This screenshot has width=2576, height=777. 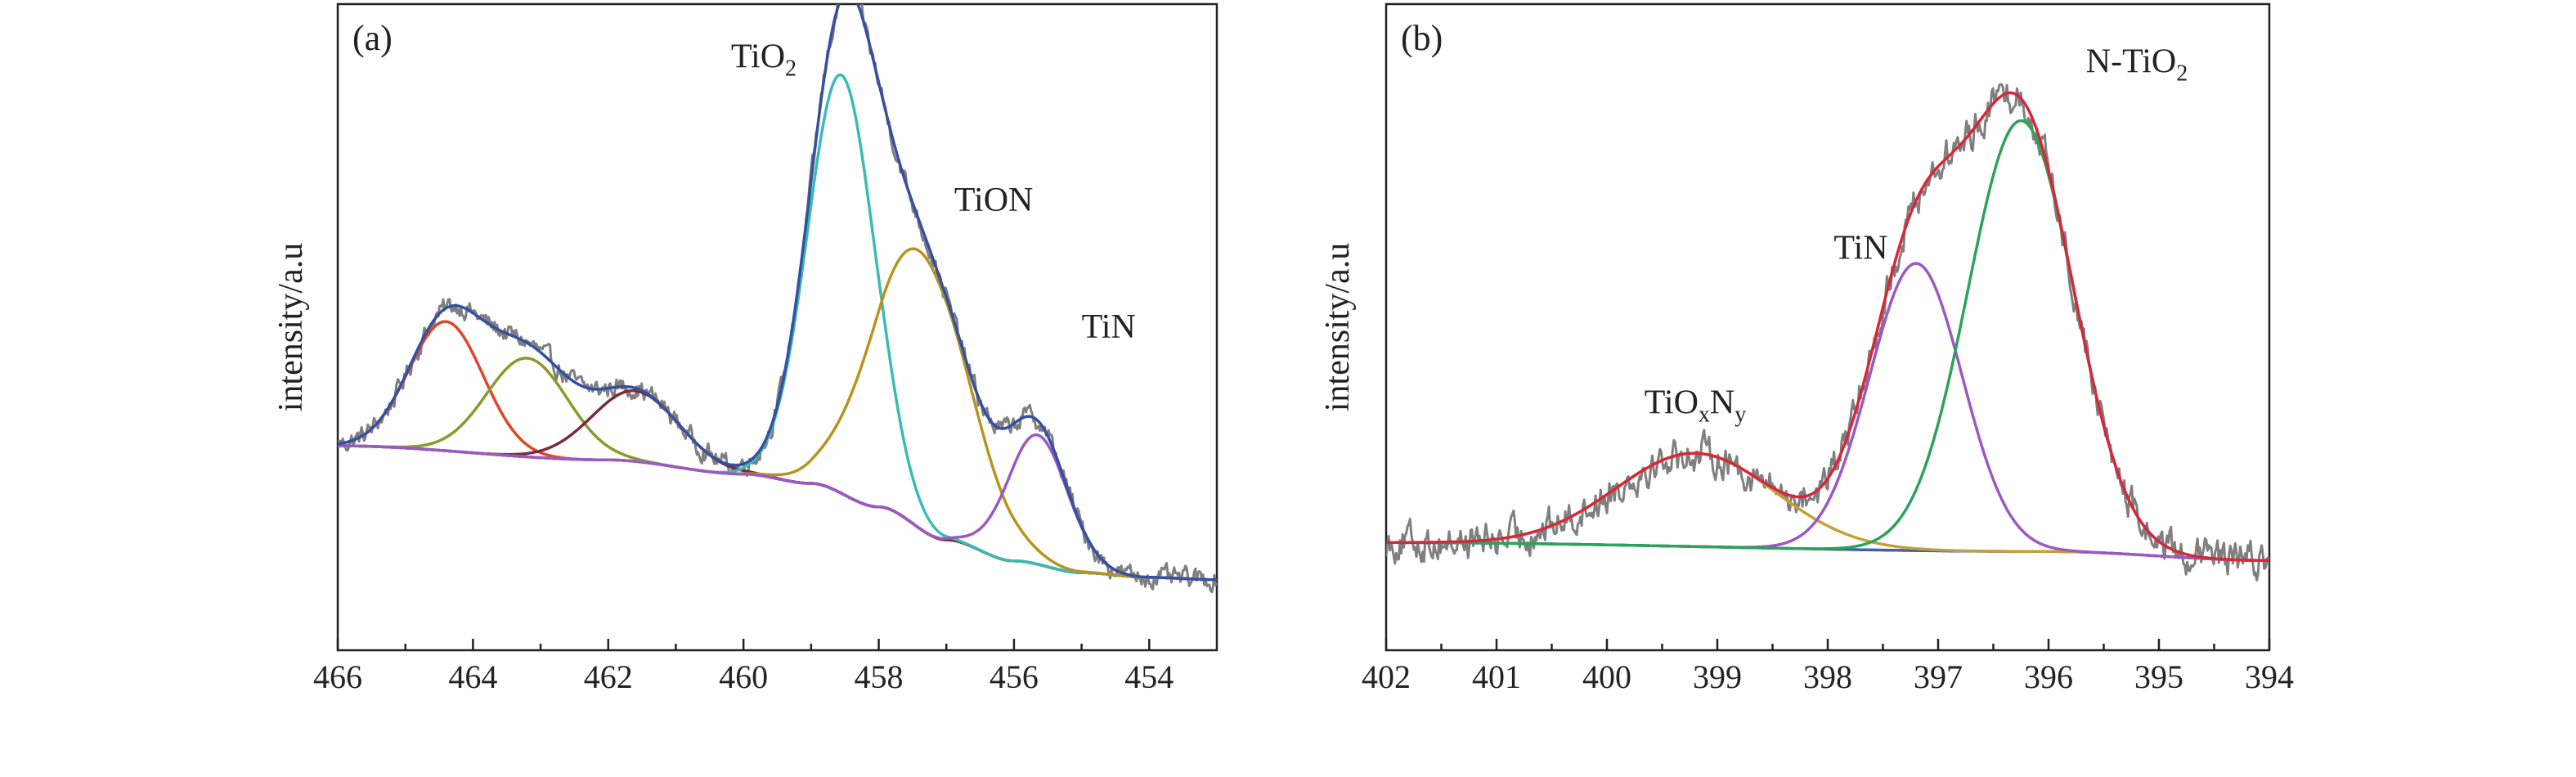 What do you see at coordinates (2158, 676) in the screenshot?
I see `x-tick-label: 395` at bounding box center [2158, 676].